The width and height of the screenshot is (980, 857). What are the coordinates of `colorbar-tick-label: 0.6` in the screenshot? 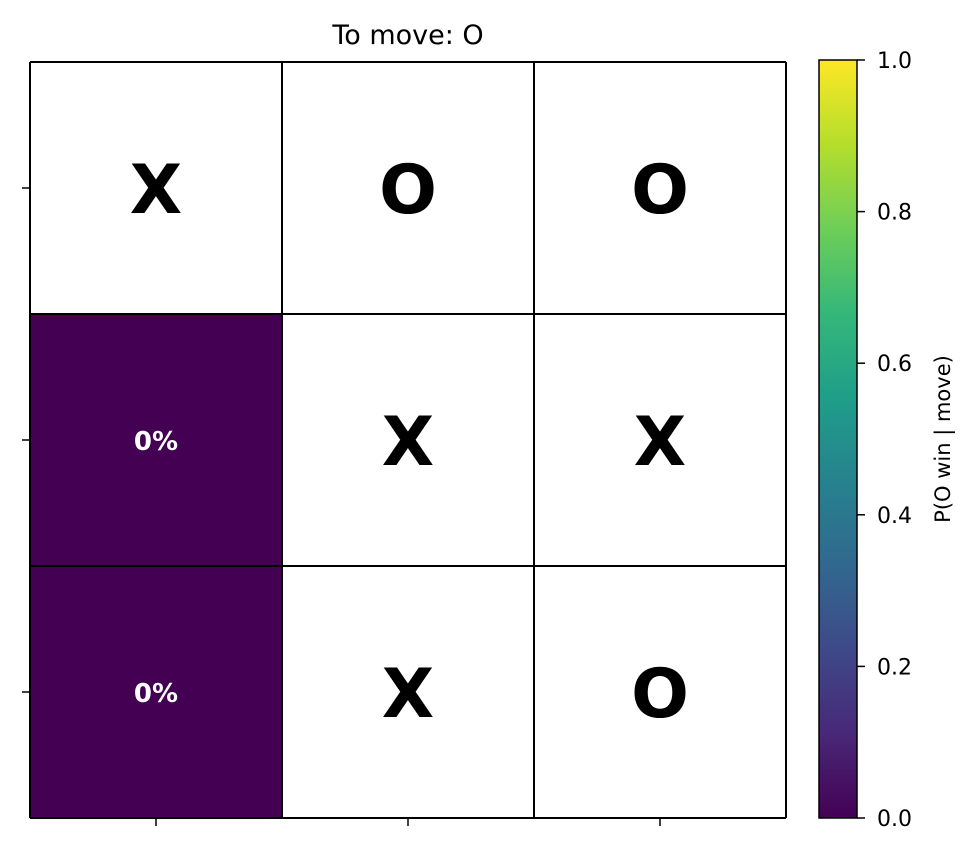 It's located at (894, 364).